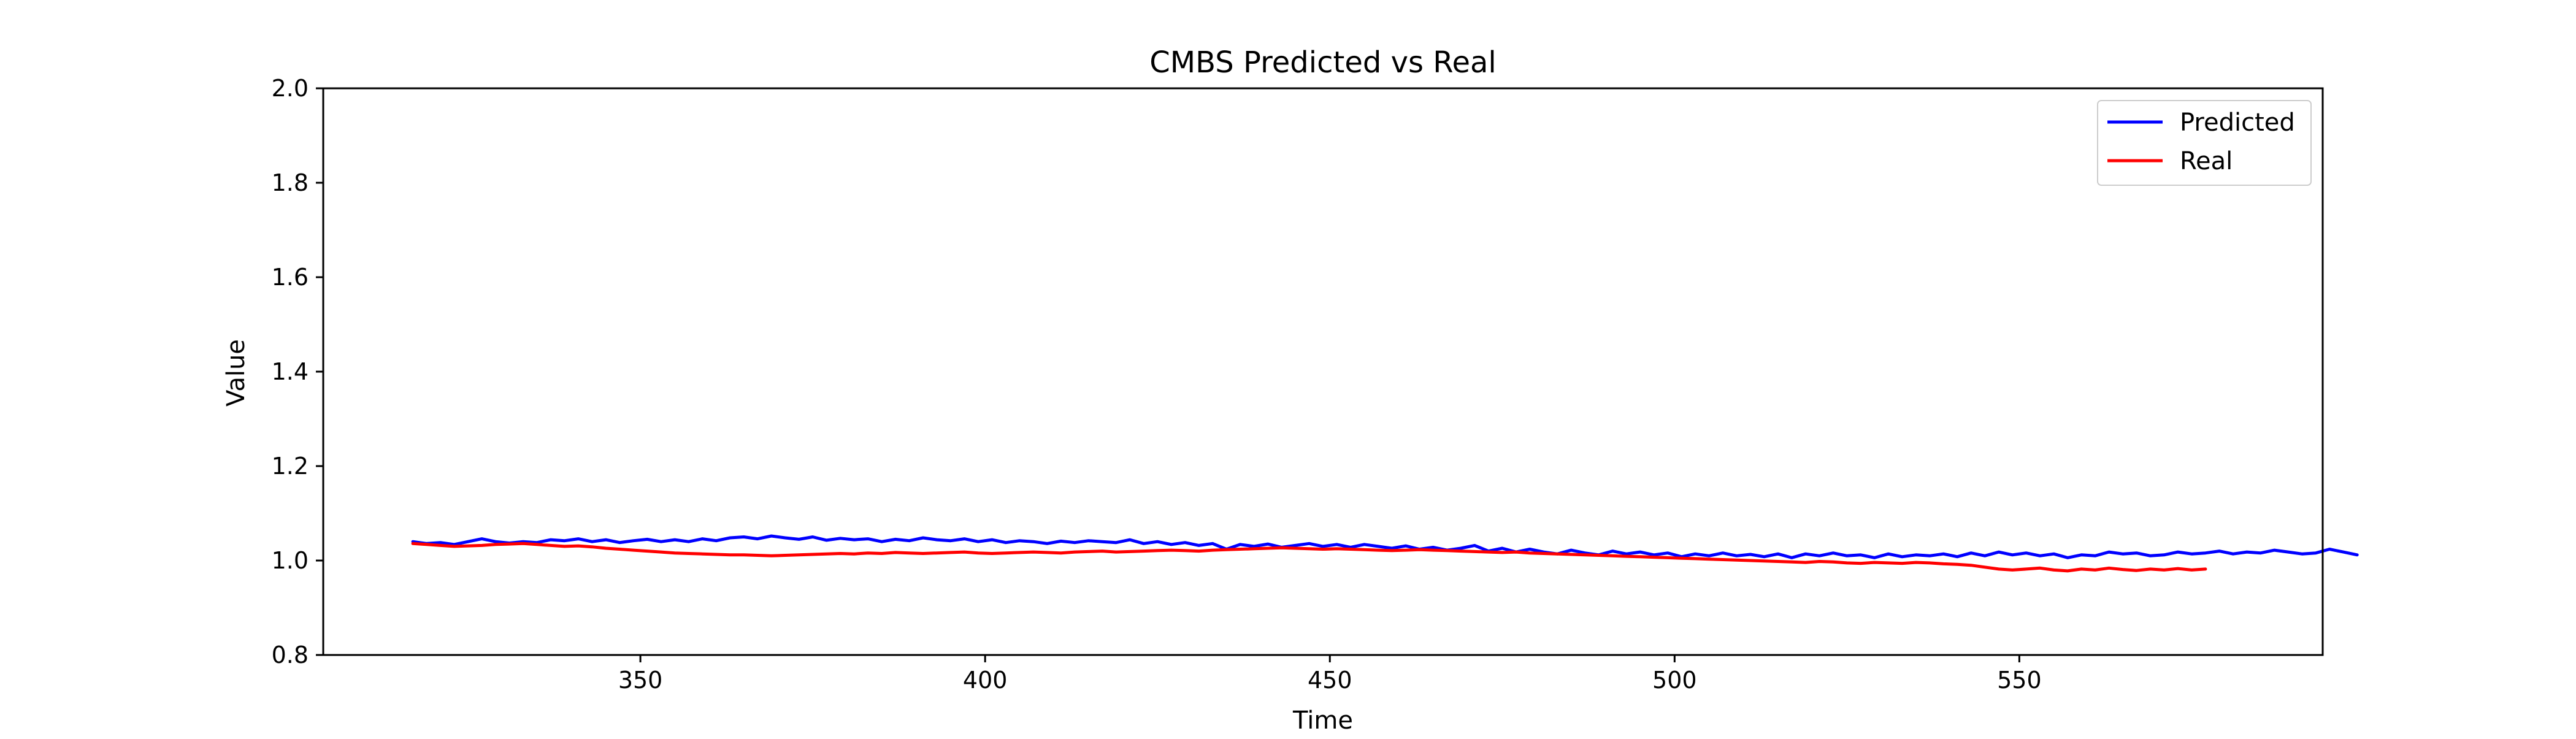  I want to click on y-tick-label: 2.0, so click(290, 88).